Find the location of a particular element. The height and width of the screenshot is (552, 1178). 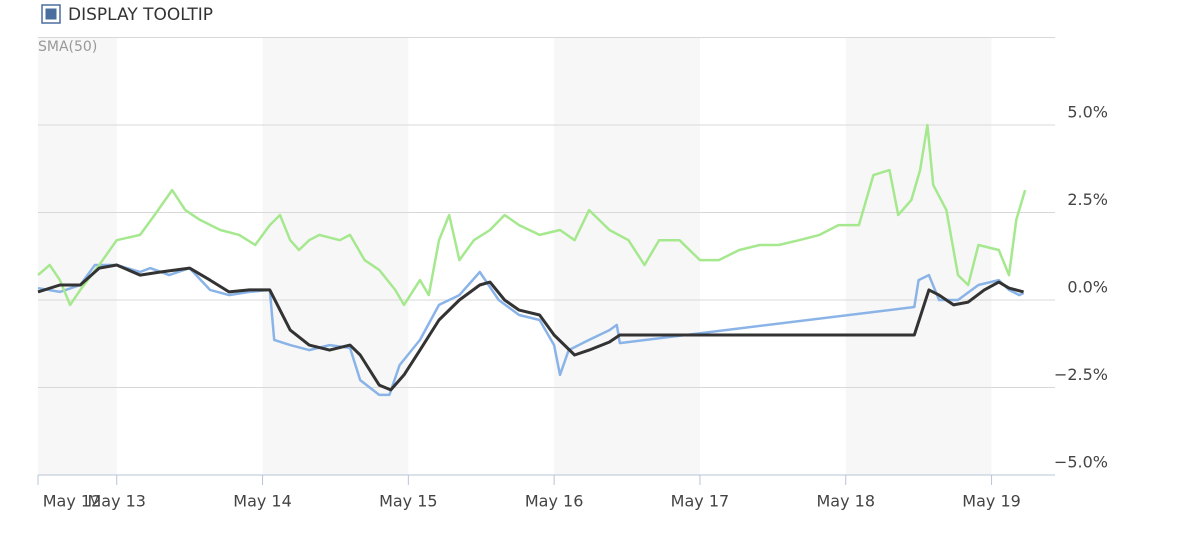

tooltip-toggle: DISPLAY TOOLTIP is located at coordinates (127, 14).